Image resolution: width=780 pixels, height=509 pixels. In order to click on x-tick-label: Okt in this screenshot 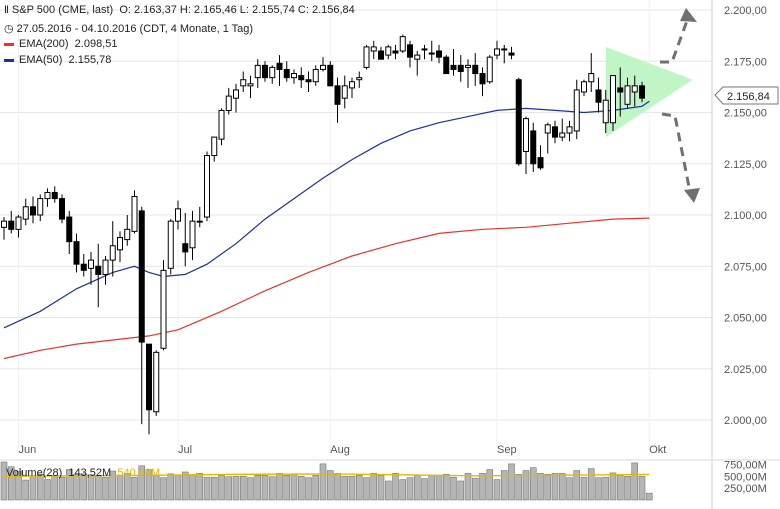, I will do `click(657, 450)`.